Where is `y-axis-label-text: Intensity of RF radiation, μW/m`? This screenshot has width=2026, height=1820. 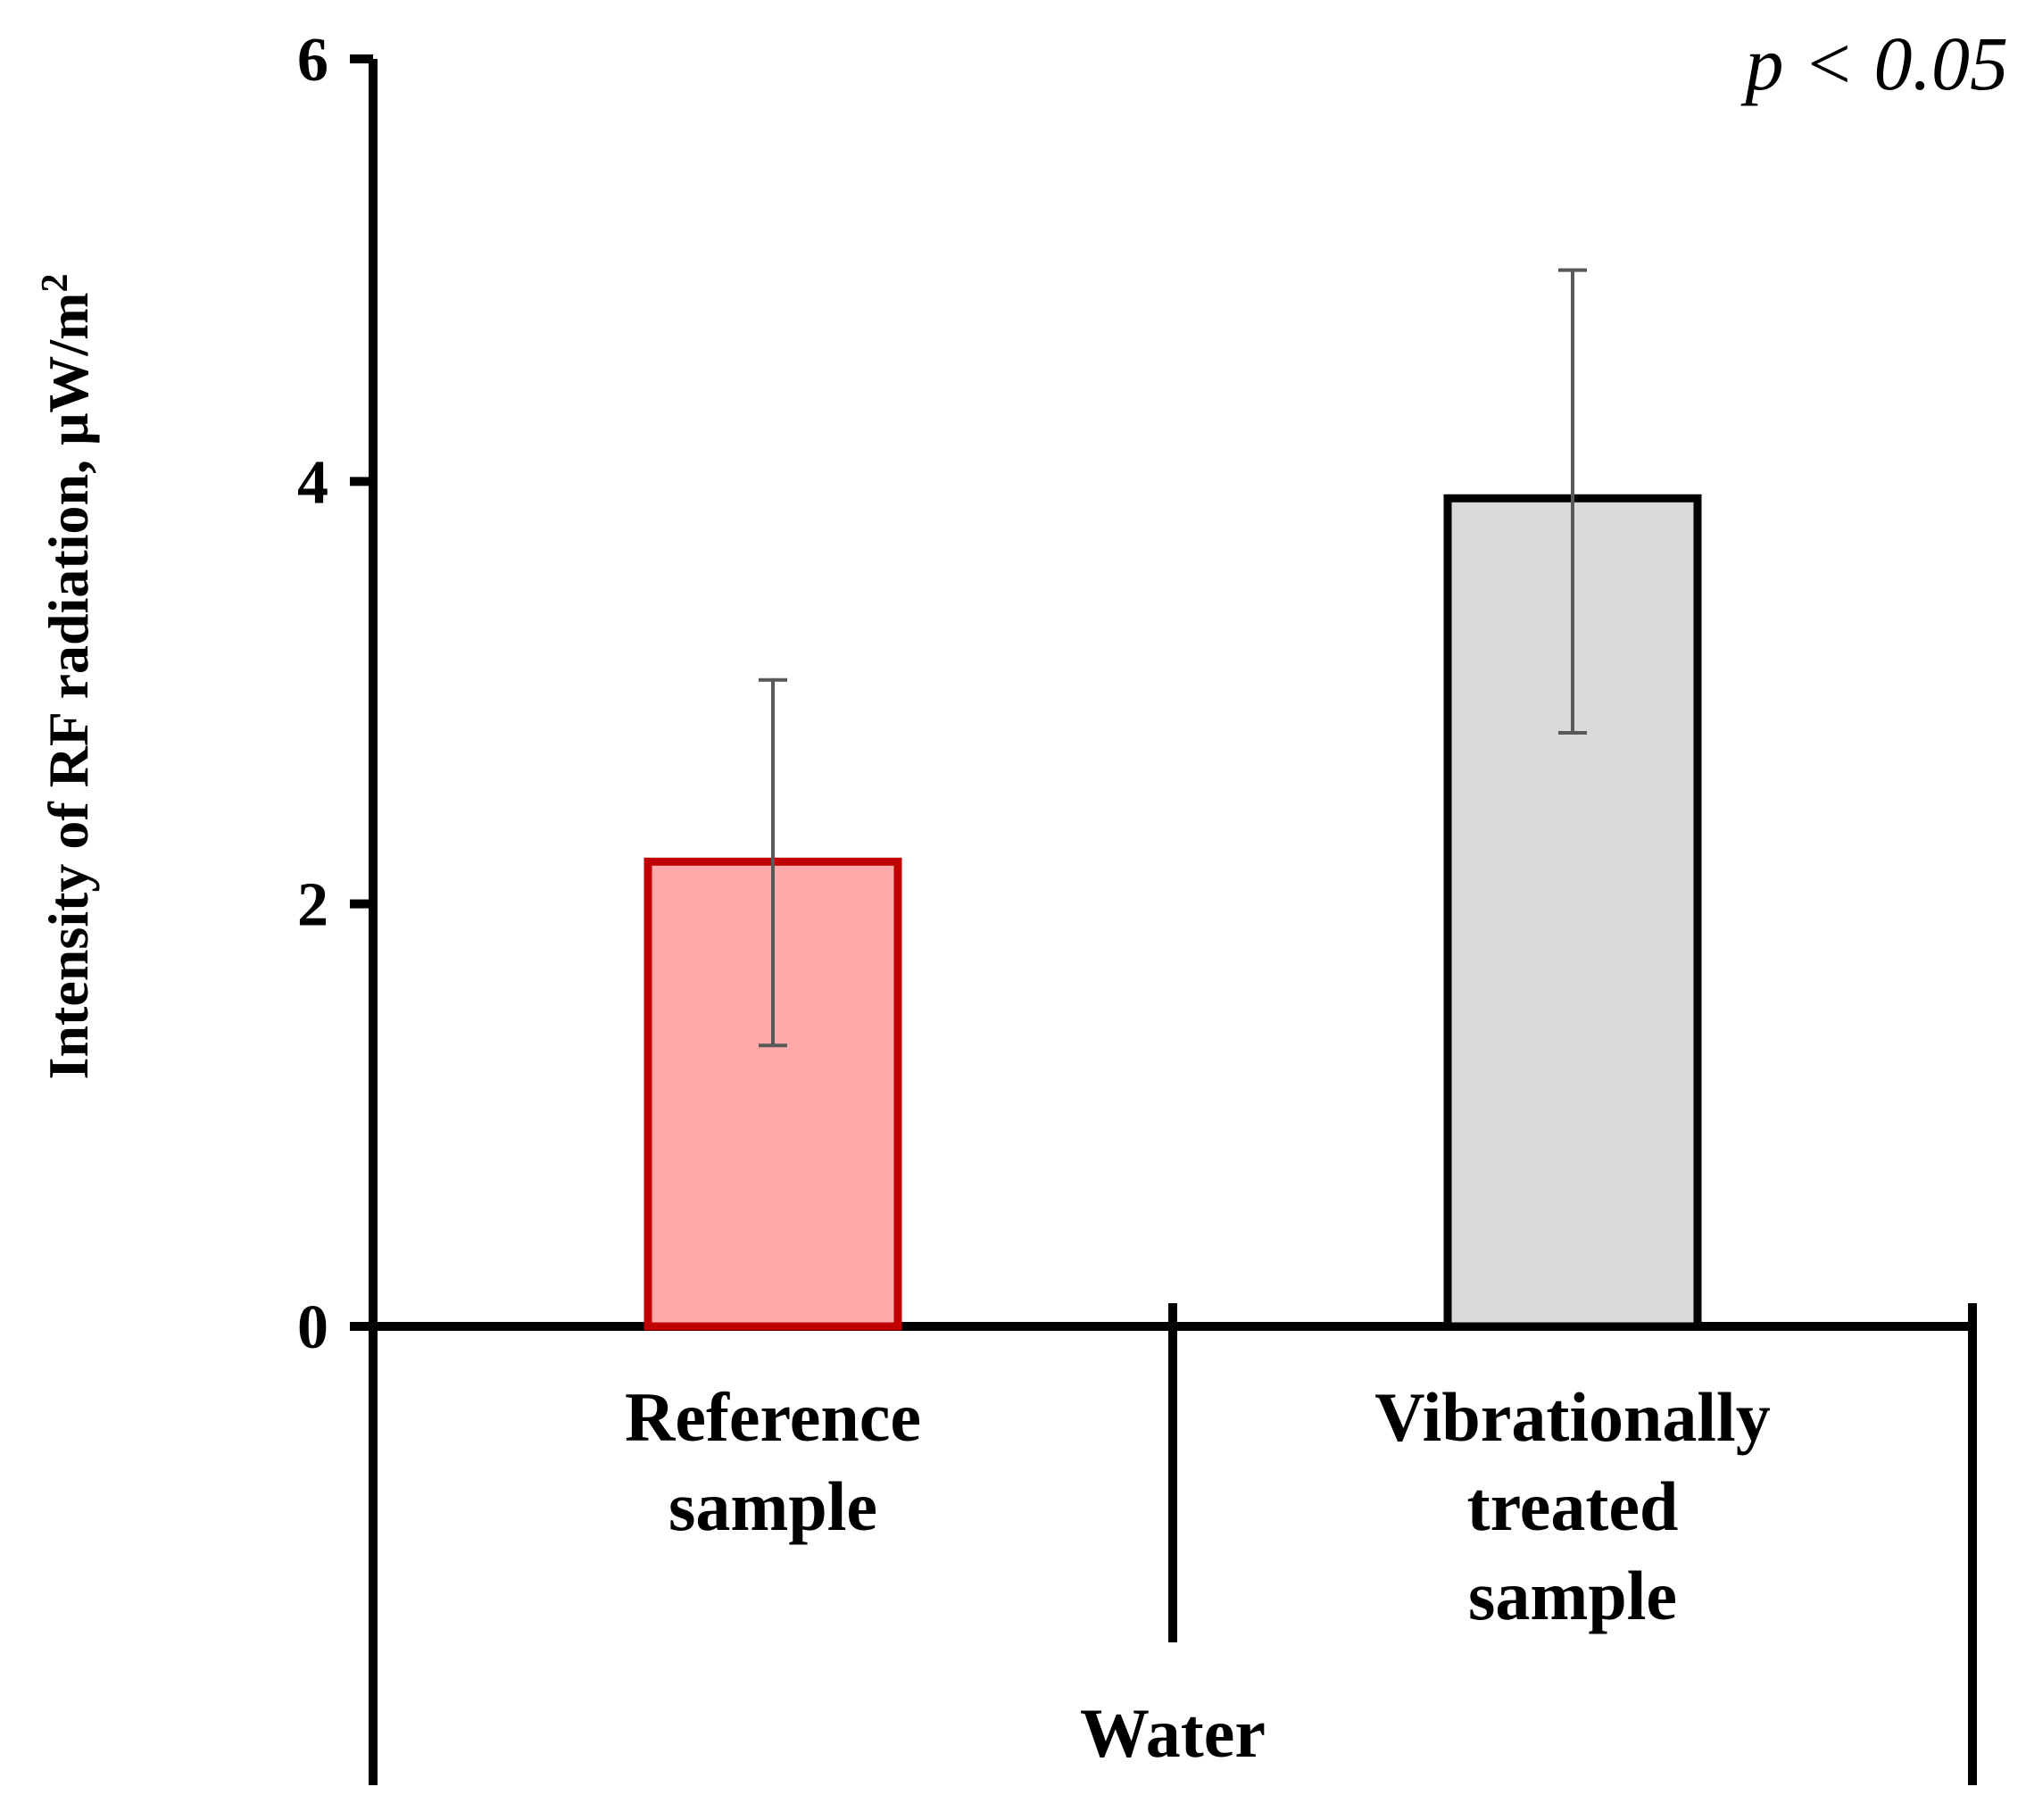 y-axis-label-text: Intensity of RF radiation, μW/m is located at coordinates (68, 687).